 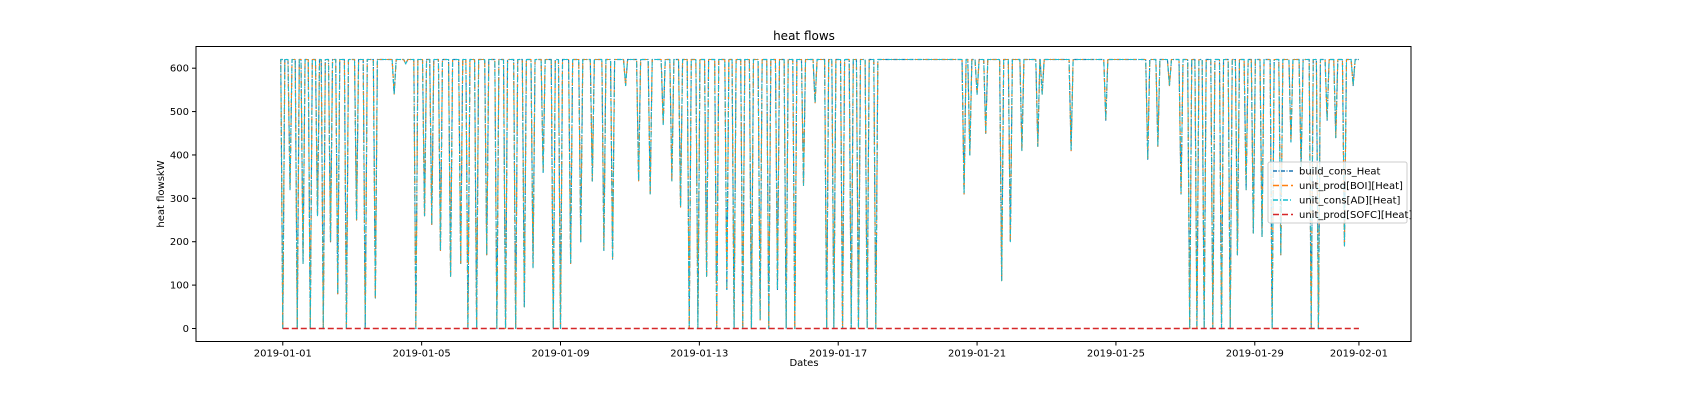 What do you see at coordinates (699, 354) in the screenshot?
I see `x-tick-label: 2019-01-13` at bounding box center [699, 354].